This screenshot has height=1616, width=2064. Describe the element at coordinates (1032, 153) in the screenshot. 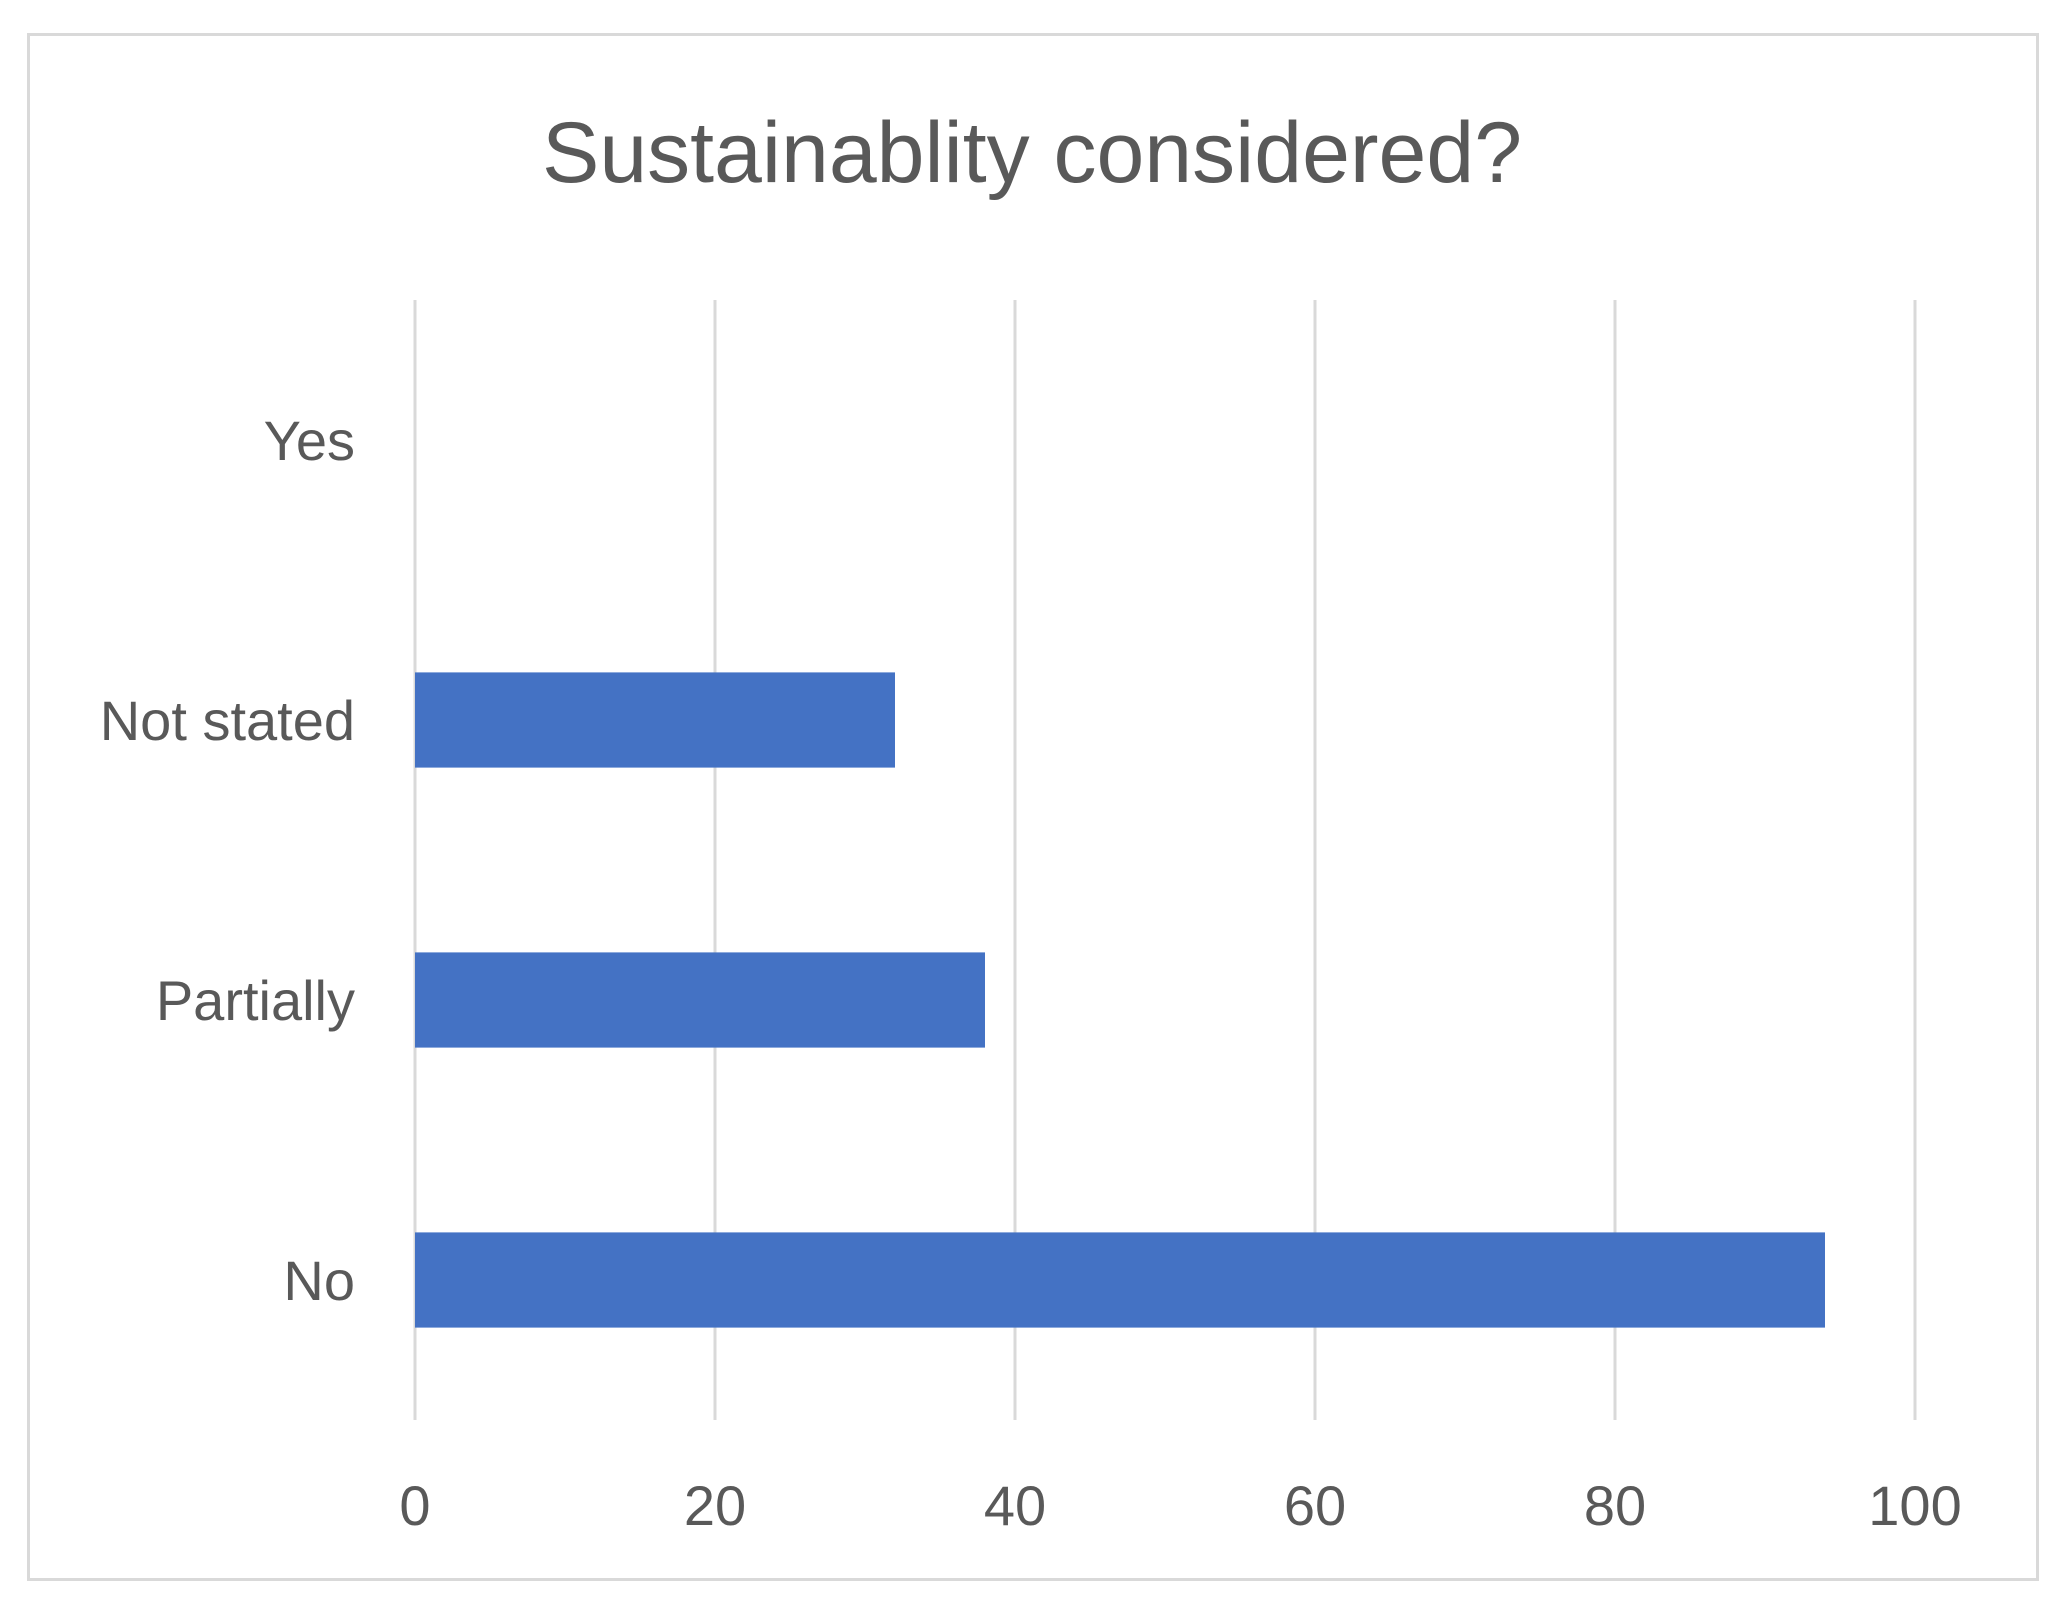

I see `chart-title: Sustainablity considered?` at that location.